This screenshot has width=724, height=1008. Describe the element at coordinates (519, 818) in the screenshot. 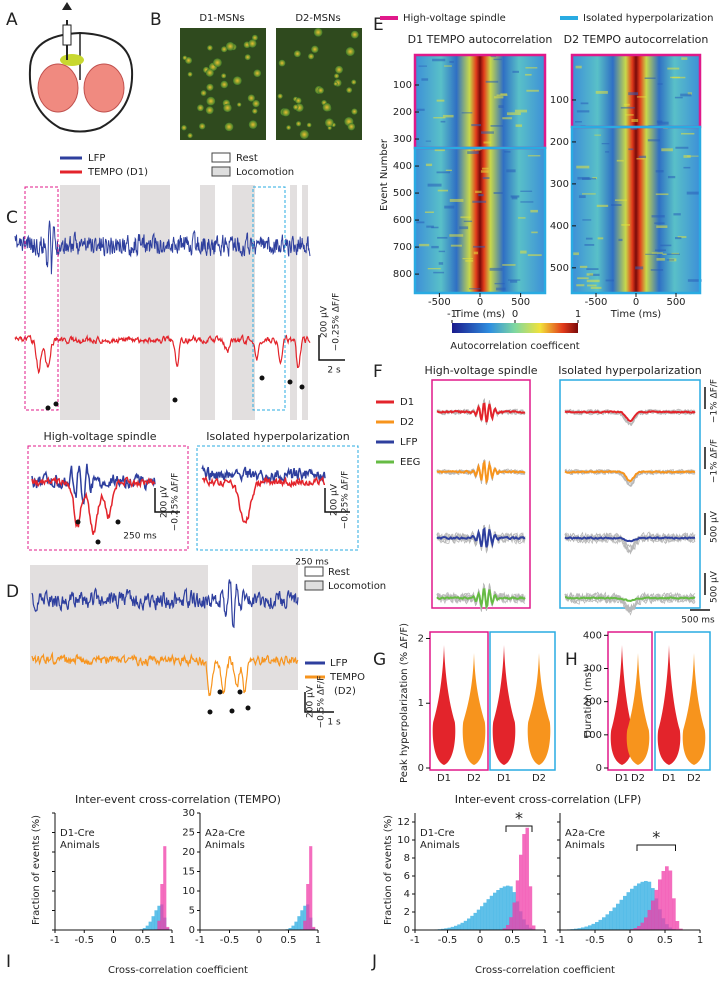

I see `significance-label: *` at that location.